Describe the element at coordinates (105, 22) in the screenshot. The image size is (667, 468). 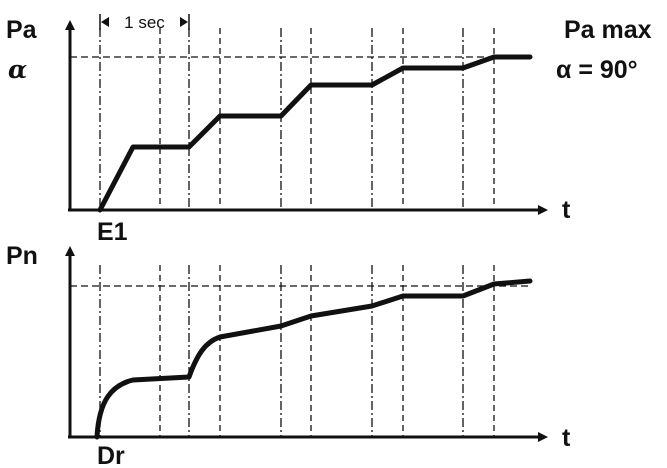
I see `interval-arrow-left` at that location.